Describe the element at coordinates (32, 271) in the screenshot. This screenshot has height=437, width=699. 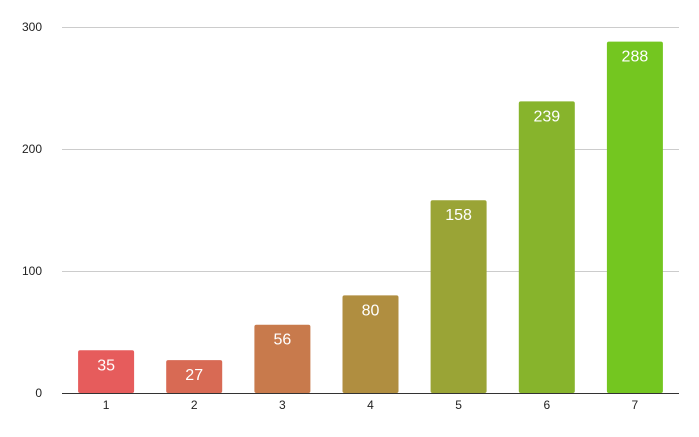
I see `y-tick-label: 100` at that location.